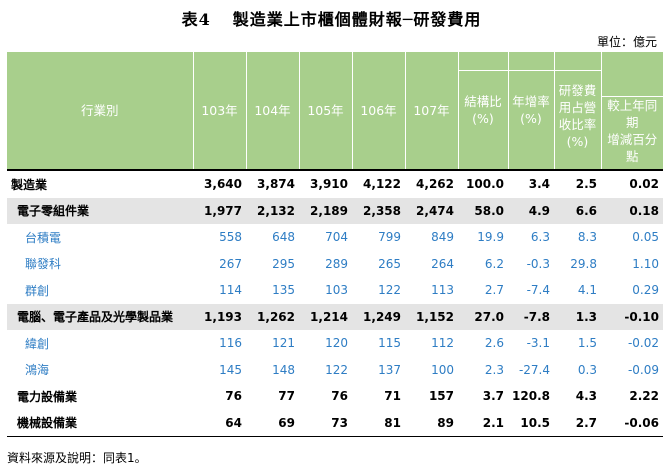  I want to click on diff-cell: 0.02, so click(644, 184).